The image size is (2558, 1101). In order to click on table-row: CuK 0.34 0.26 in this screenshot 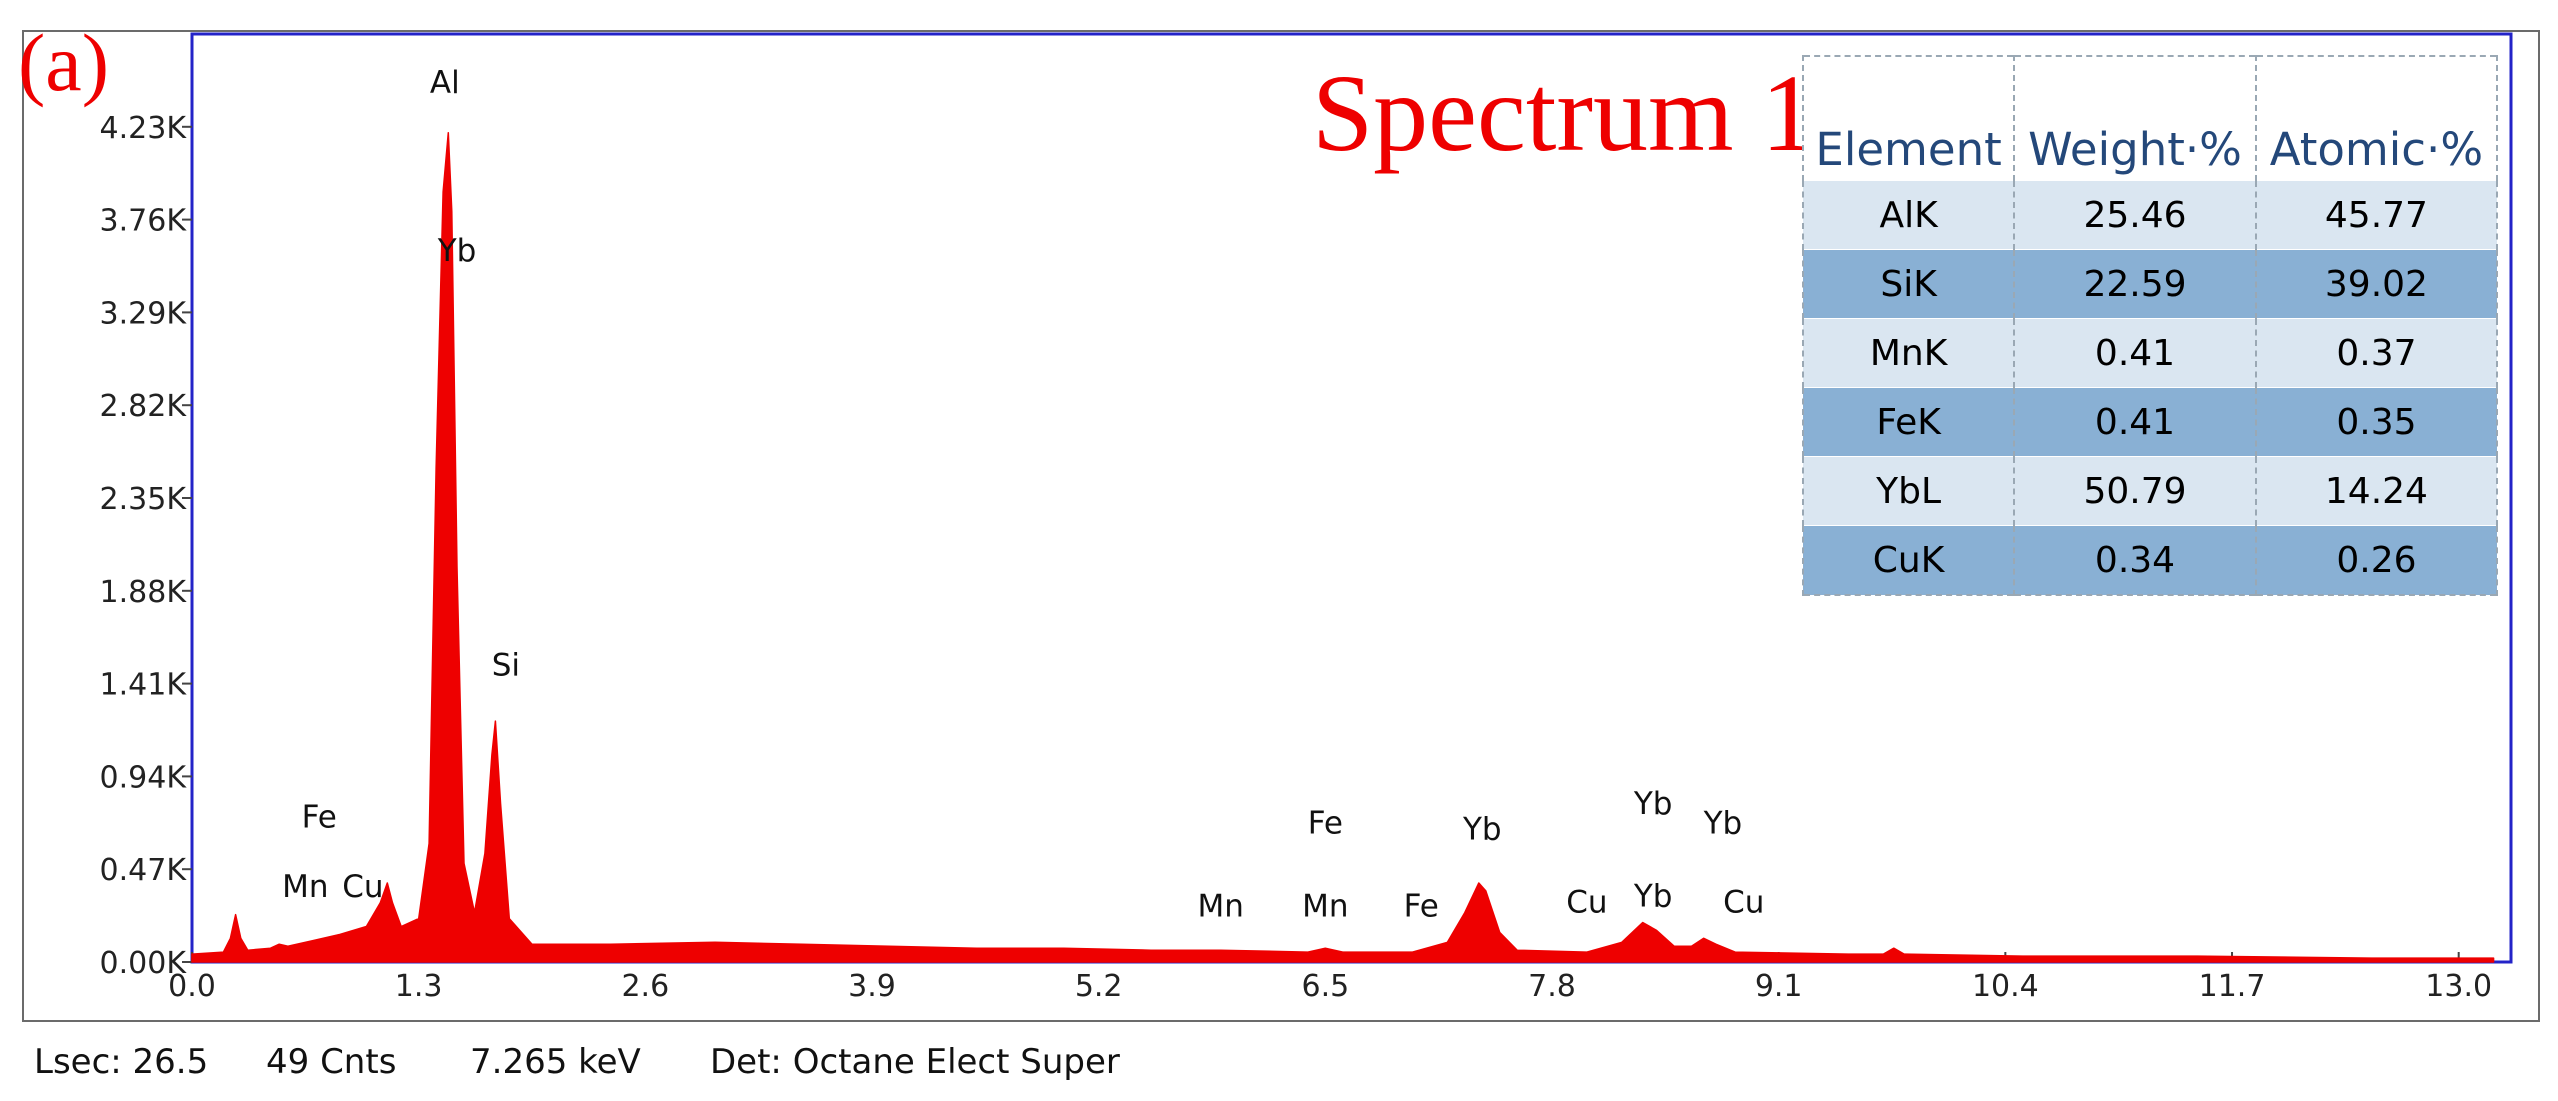, I will do `click(2150, 560)`.